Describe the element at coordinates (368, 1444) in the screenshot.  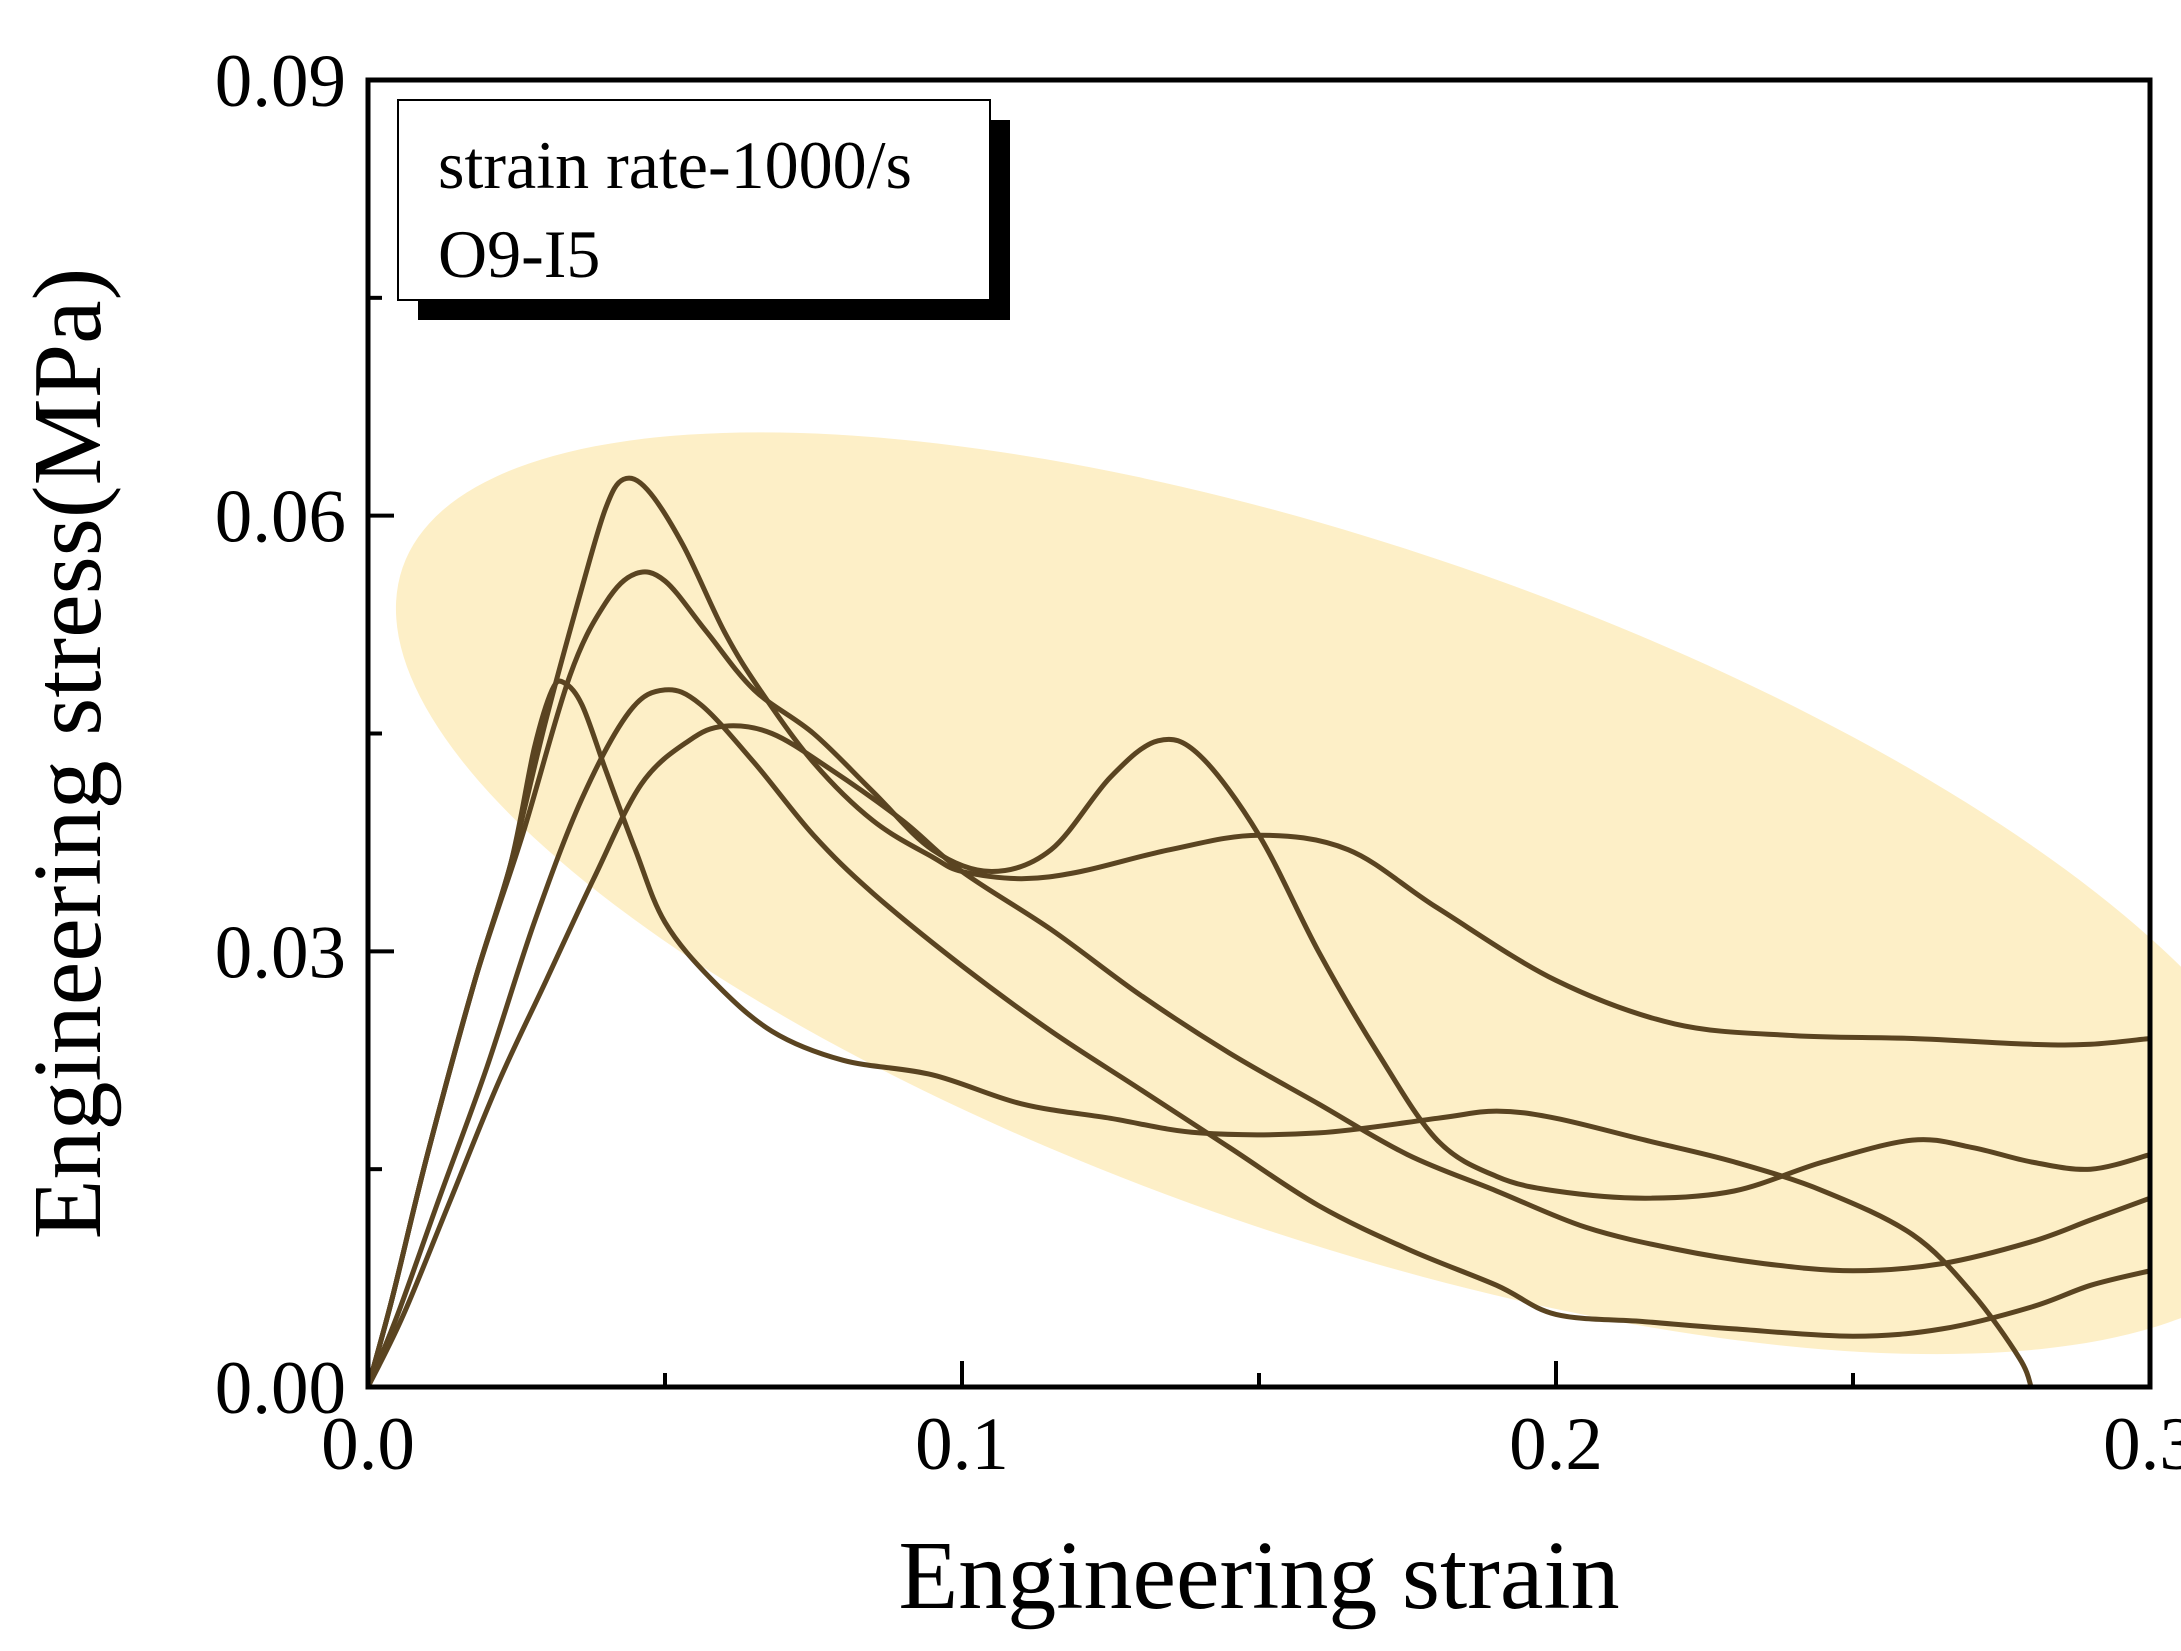
I see `x-tick-label: 0.0` at that location.